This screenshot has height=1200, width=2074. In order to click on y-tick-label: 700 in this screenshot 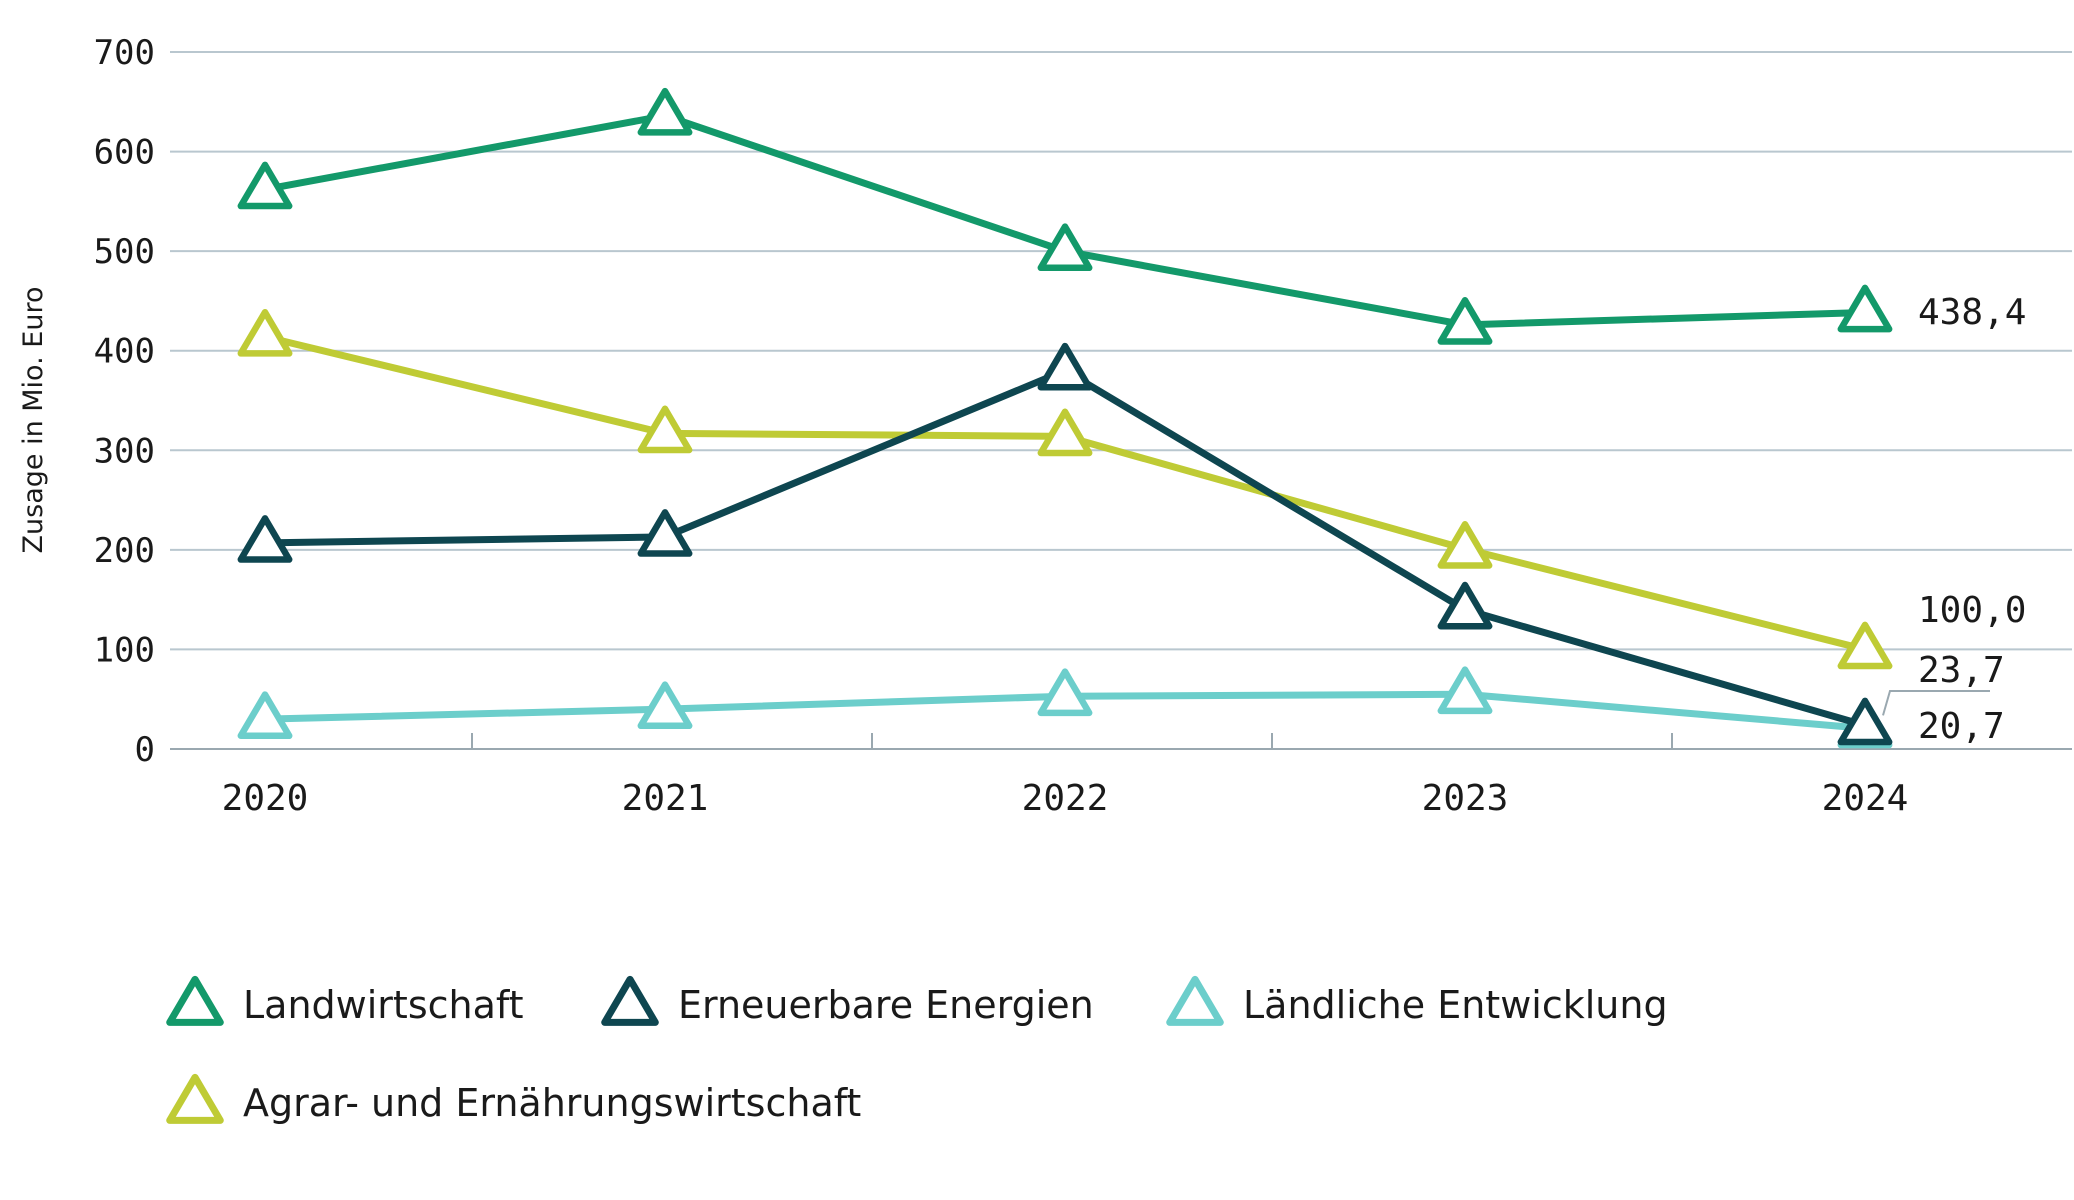, I will do `click(124, 53)`.